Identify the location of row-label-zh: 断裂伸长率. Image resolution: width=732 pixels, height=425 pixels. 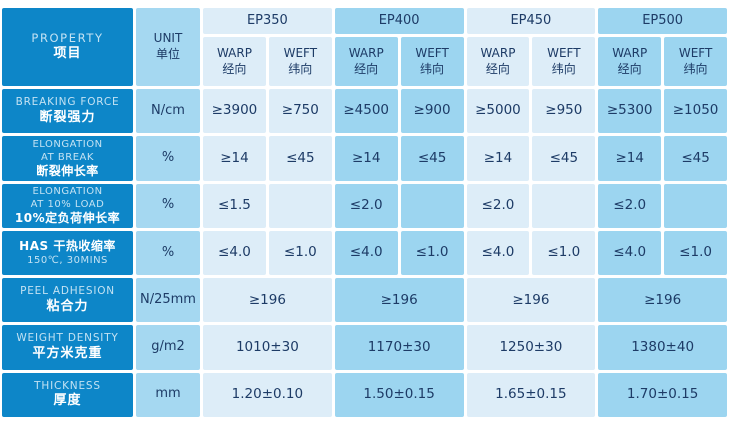
(67, 170).